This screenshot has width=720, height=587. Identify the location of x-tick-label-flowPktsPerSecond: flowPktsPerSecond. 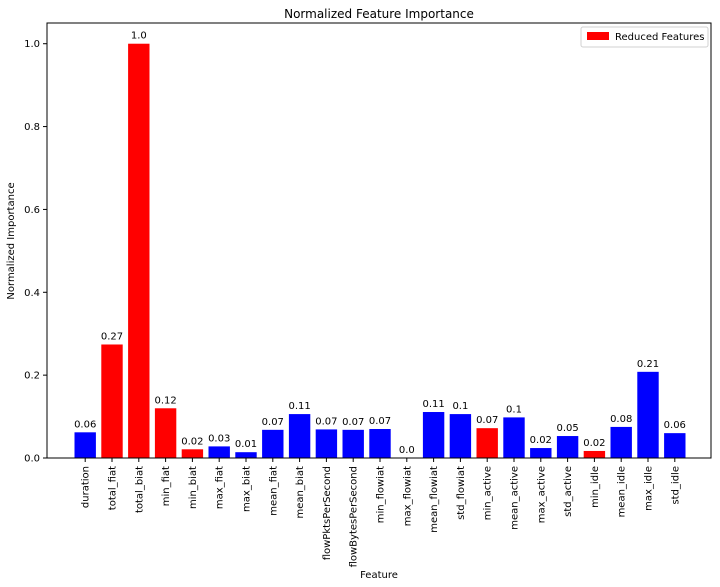
(327, 513).